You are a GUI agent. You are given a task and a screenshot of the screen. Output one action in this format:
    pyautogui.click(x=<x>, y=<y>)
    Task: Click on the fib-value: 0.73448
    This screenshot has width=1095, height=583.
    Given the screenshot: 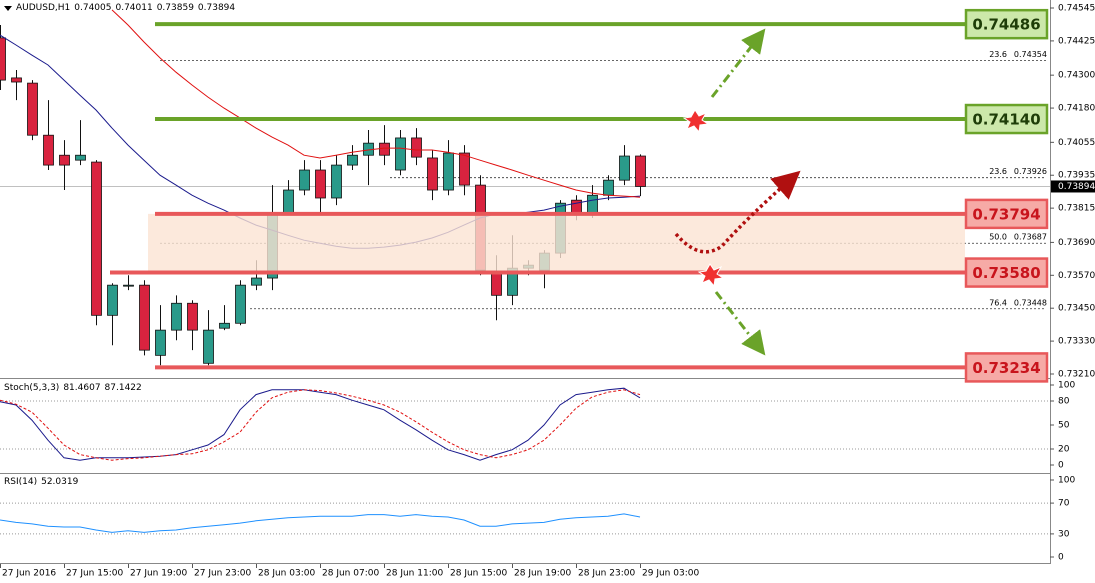 What is the action you would take?
    pyautogui.click(x=1030, y=302)
    